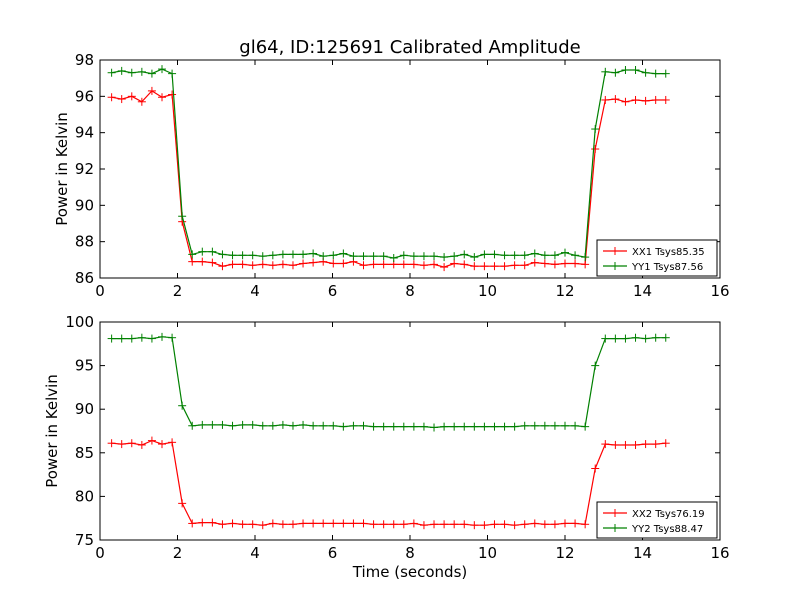 Image resolution: width=800 pixels, height=604 pixels. I want to click on legend: XX1 Tsys85.35 YY1 Tsys87.56, so click(657, 258).